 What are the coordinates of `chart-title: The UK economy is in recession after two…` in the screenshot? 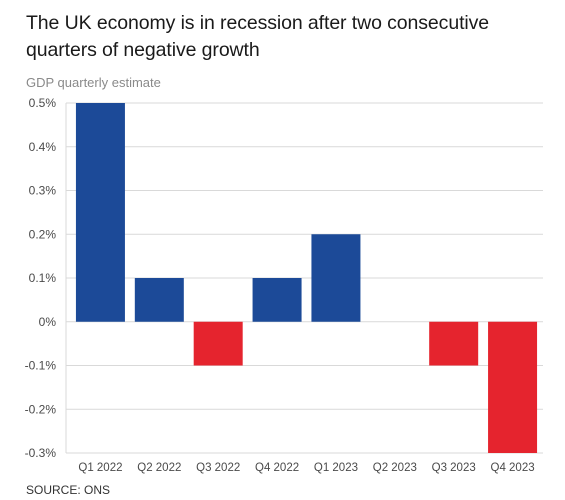 It's located at (258, 36).